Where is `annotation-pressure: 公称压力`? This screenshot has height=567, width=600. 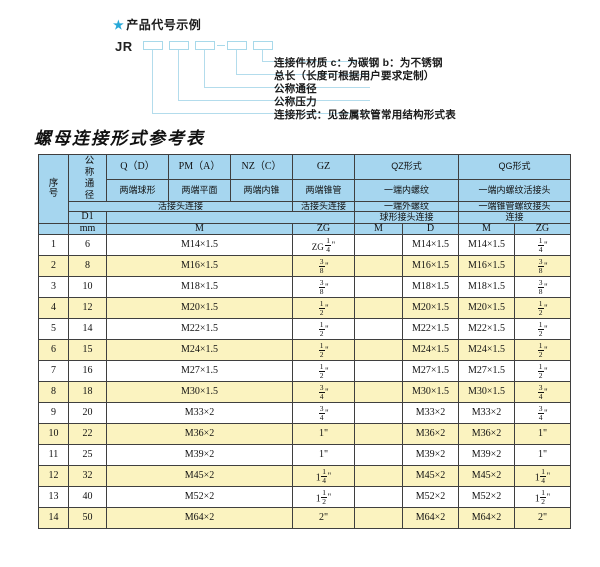
annotation-pressure: 公称压力 is located at coordinates (295, 102).